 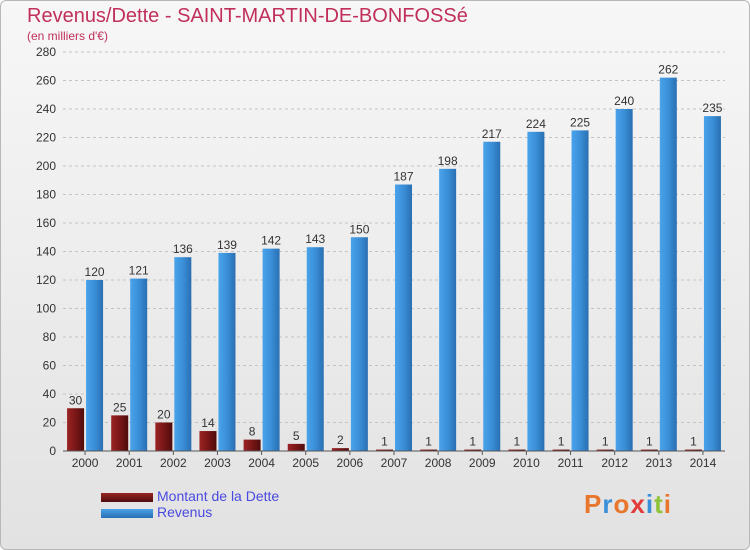 What do you see at coordinates (50, 394) in the screenshot?
I see `y-tick-label: 40` at bounding box center [50, 394].